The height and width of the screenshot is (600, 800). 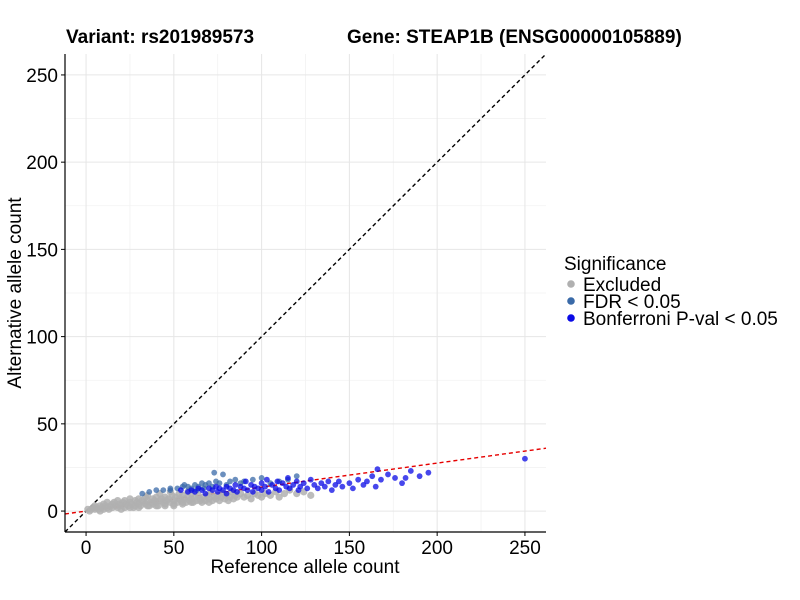 What do you see at coordinates (350, 548) in the screenshot?
I see `x-tick-label: 150` at bounding box center [350, 548].